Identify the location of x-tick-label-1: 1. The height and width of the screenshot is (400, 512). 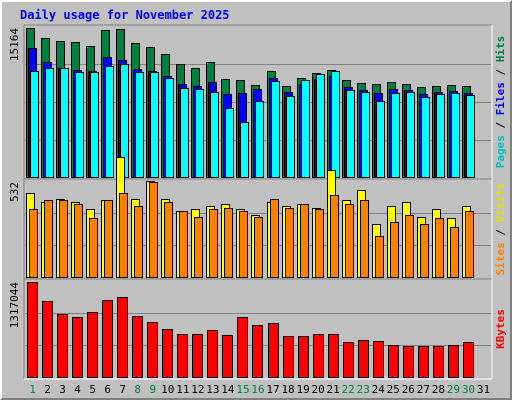
(32, 389).